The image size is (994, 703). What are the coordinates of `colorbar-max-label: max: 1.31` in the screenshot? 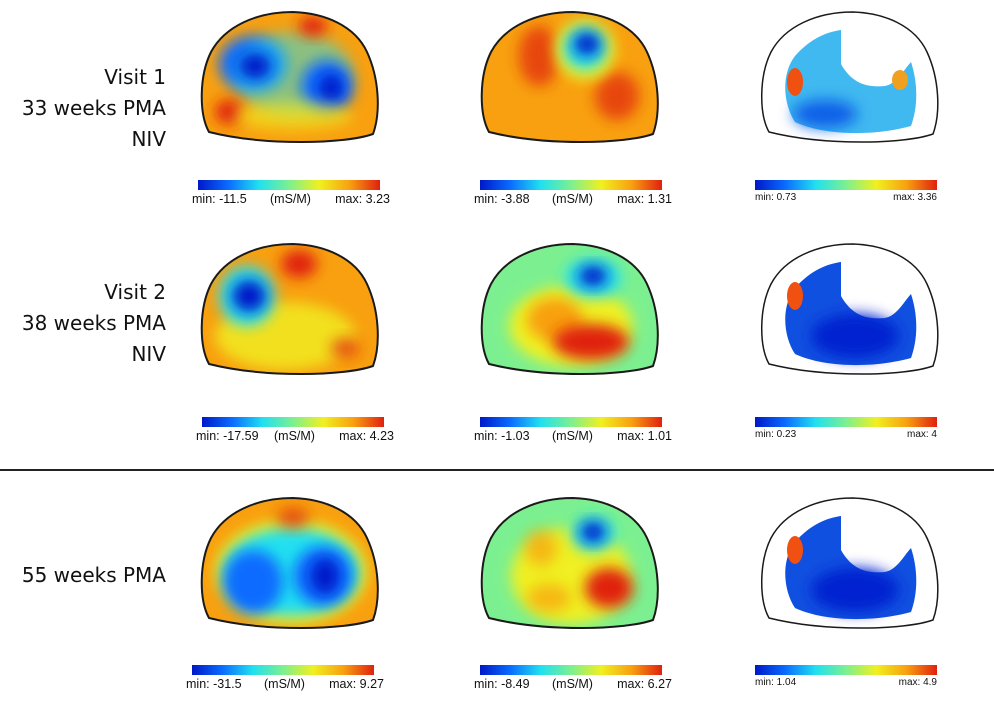 It's located at (644, 199).